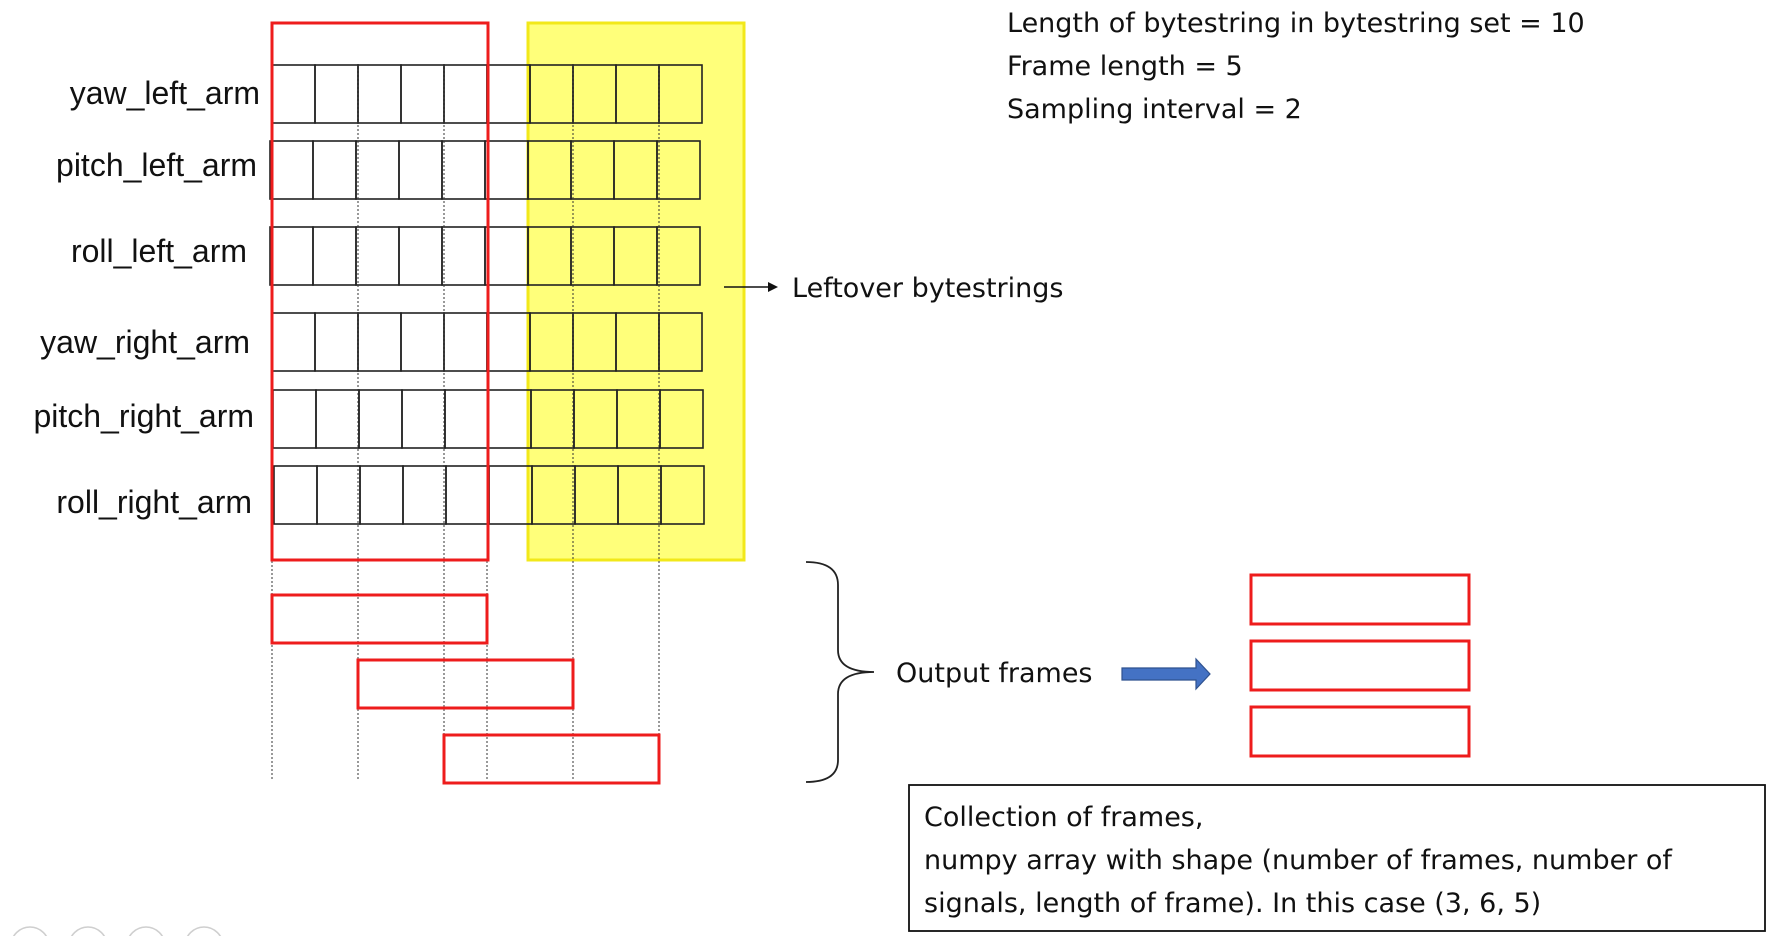 This screenshot has height=936, width=1768. I want to click on collection-line-1: Collection of frames,, so click(1063, 817).